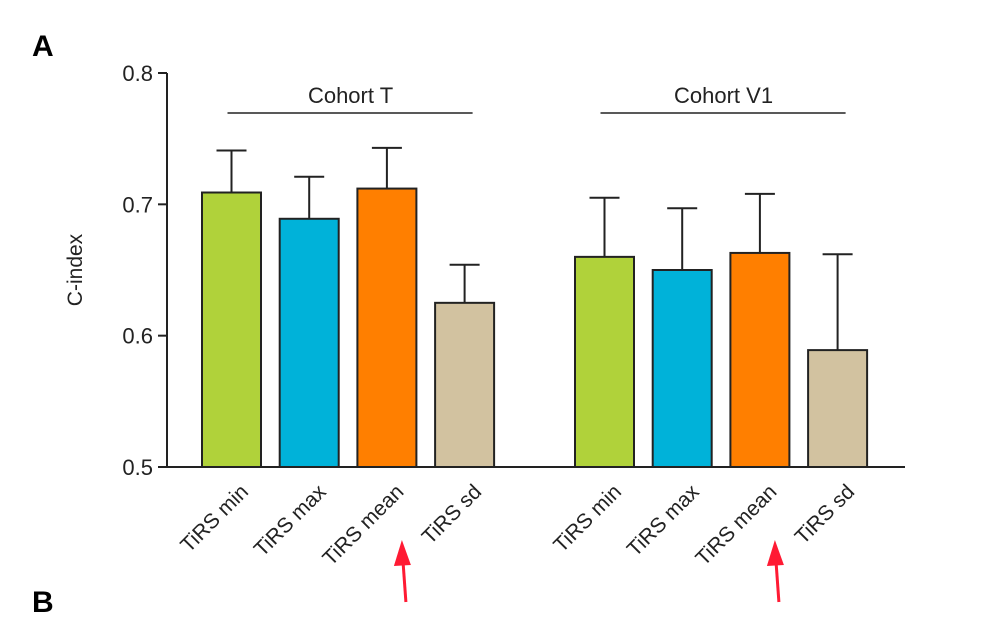 Image resolution: width=984 pixels, height=628 pixels. I want to click on y-tick-label: 0.8, so click(137, 73).